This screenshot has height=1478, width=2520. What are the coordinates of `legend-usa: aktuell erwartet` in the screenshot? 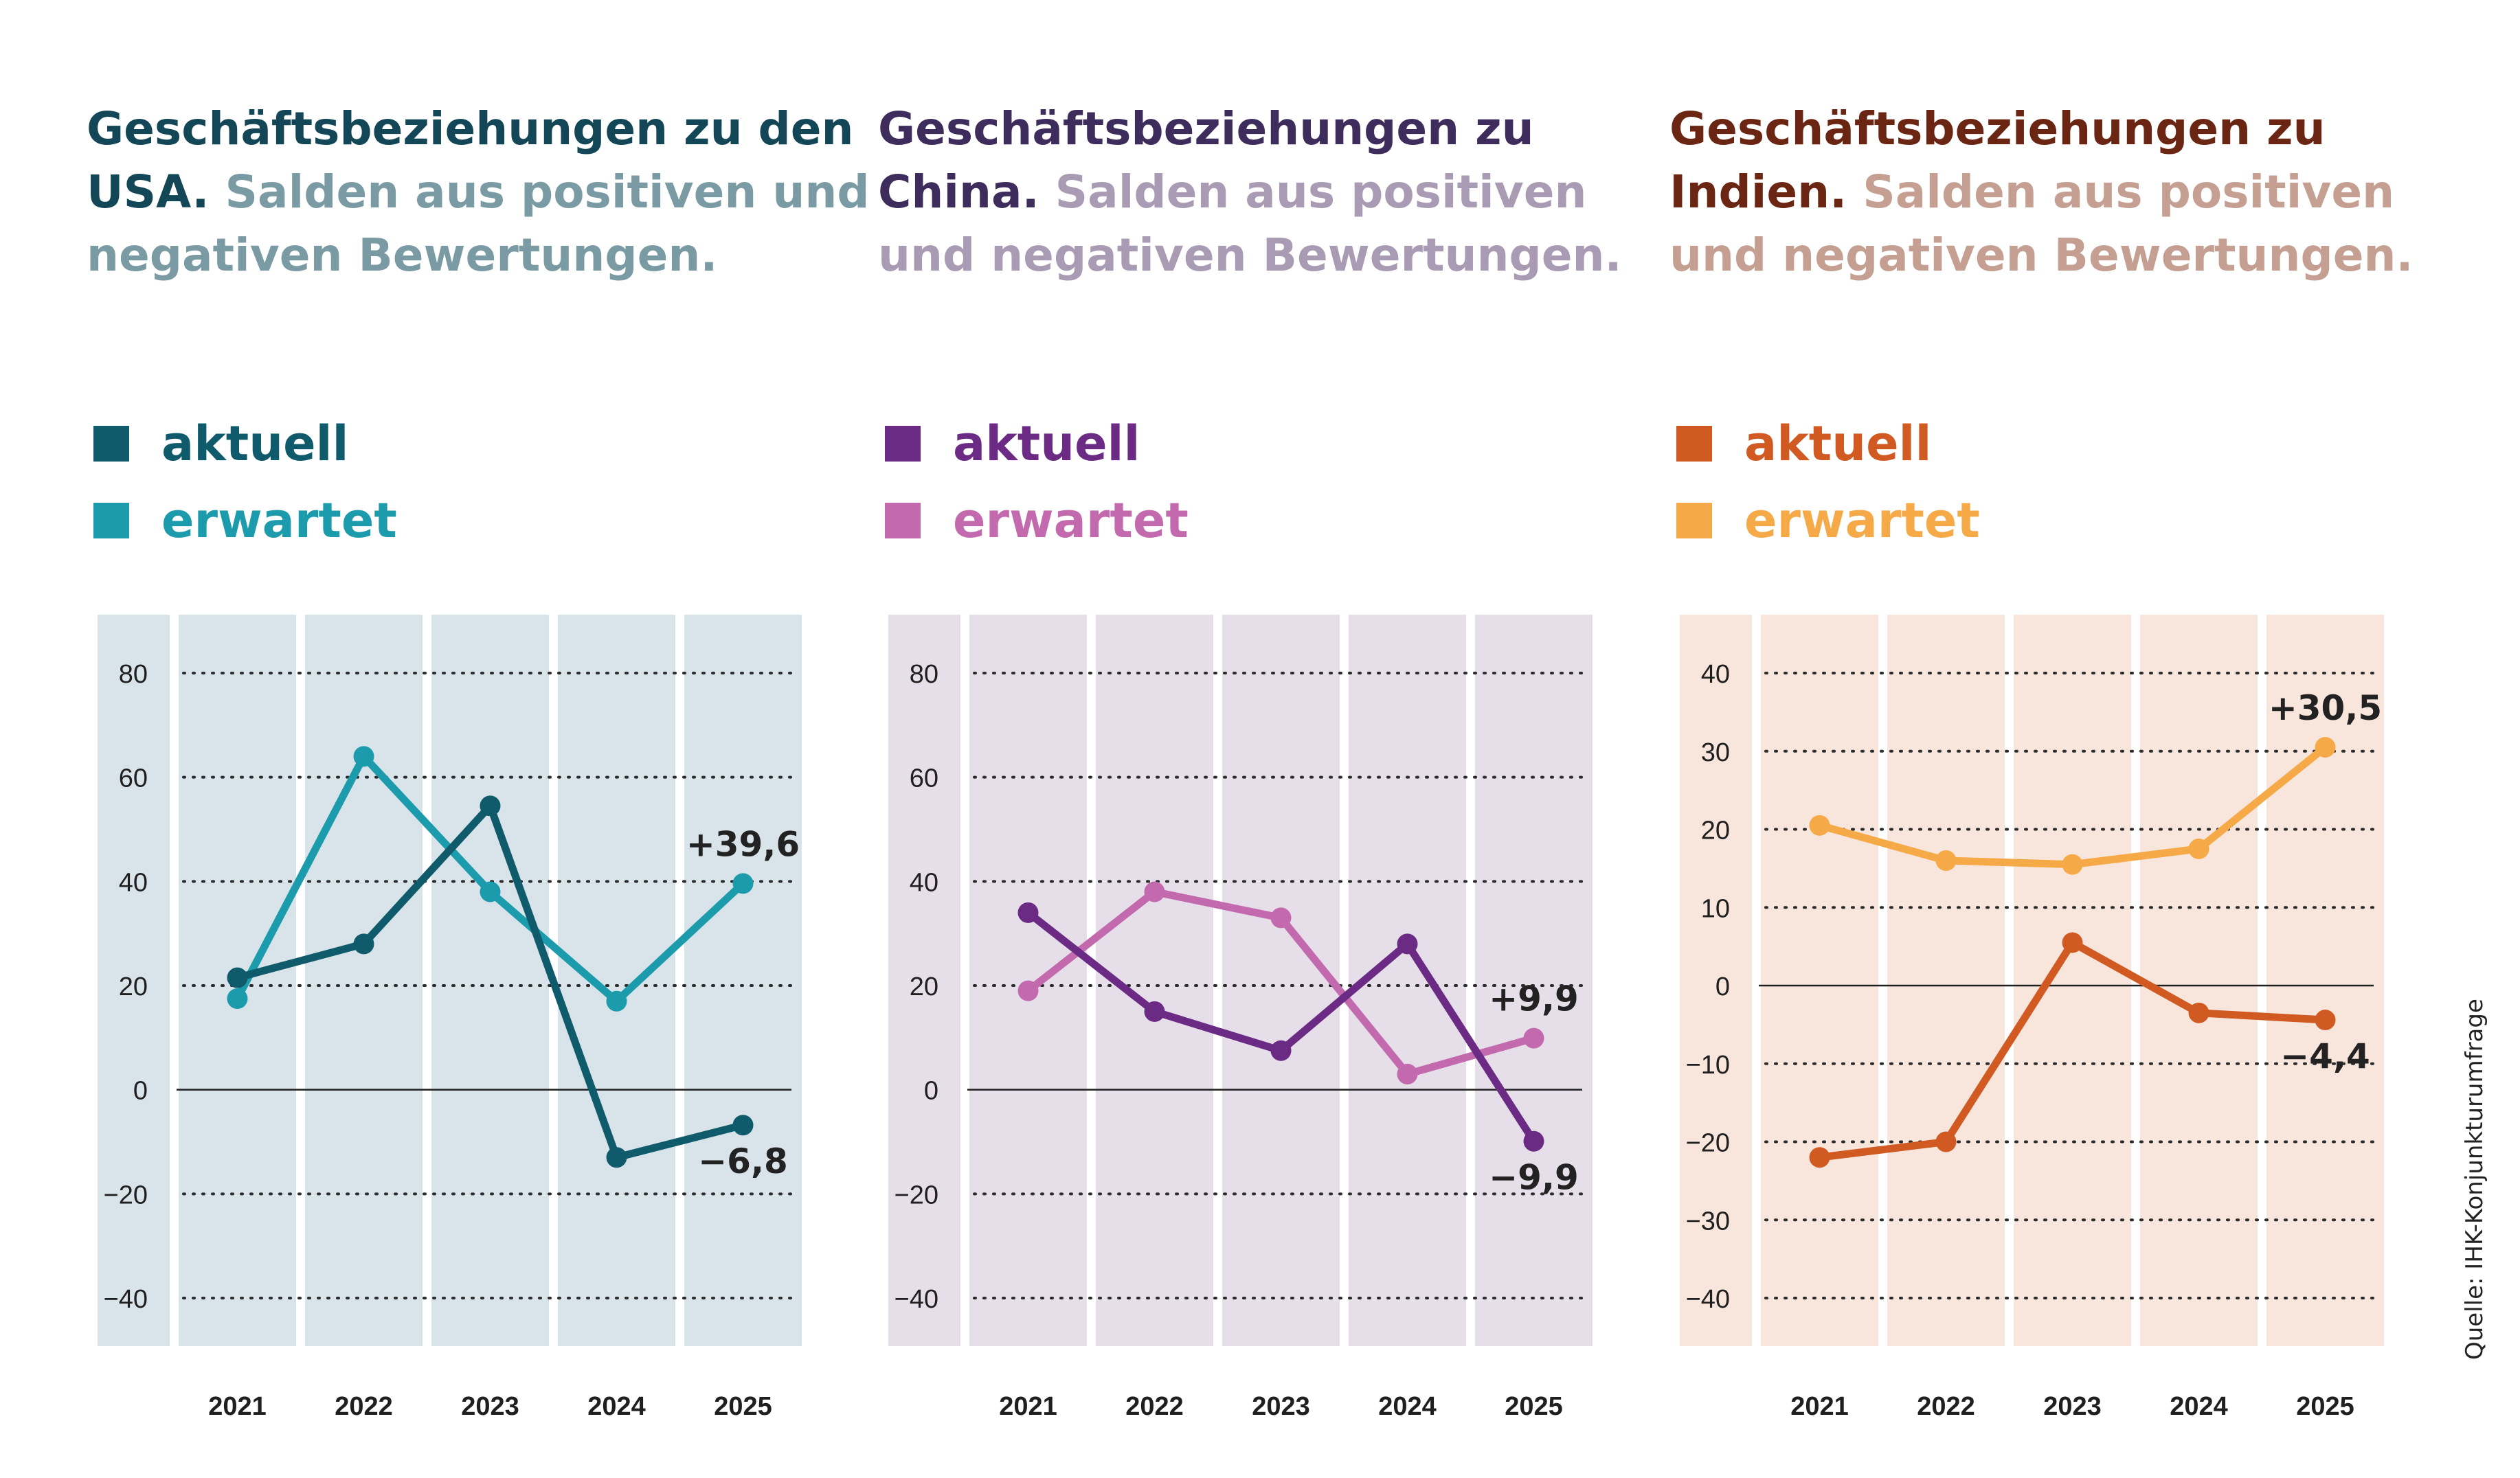 It's located at (245, 482).